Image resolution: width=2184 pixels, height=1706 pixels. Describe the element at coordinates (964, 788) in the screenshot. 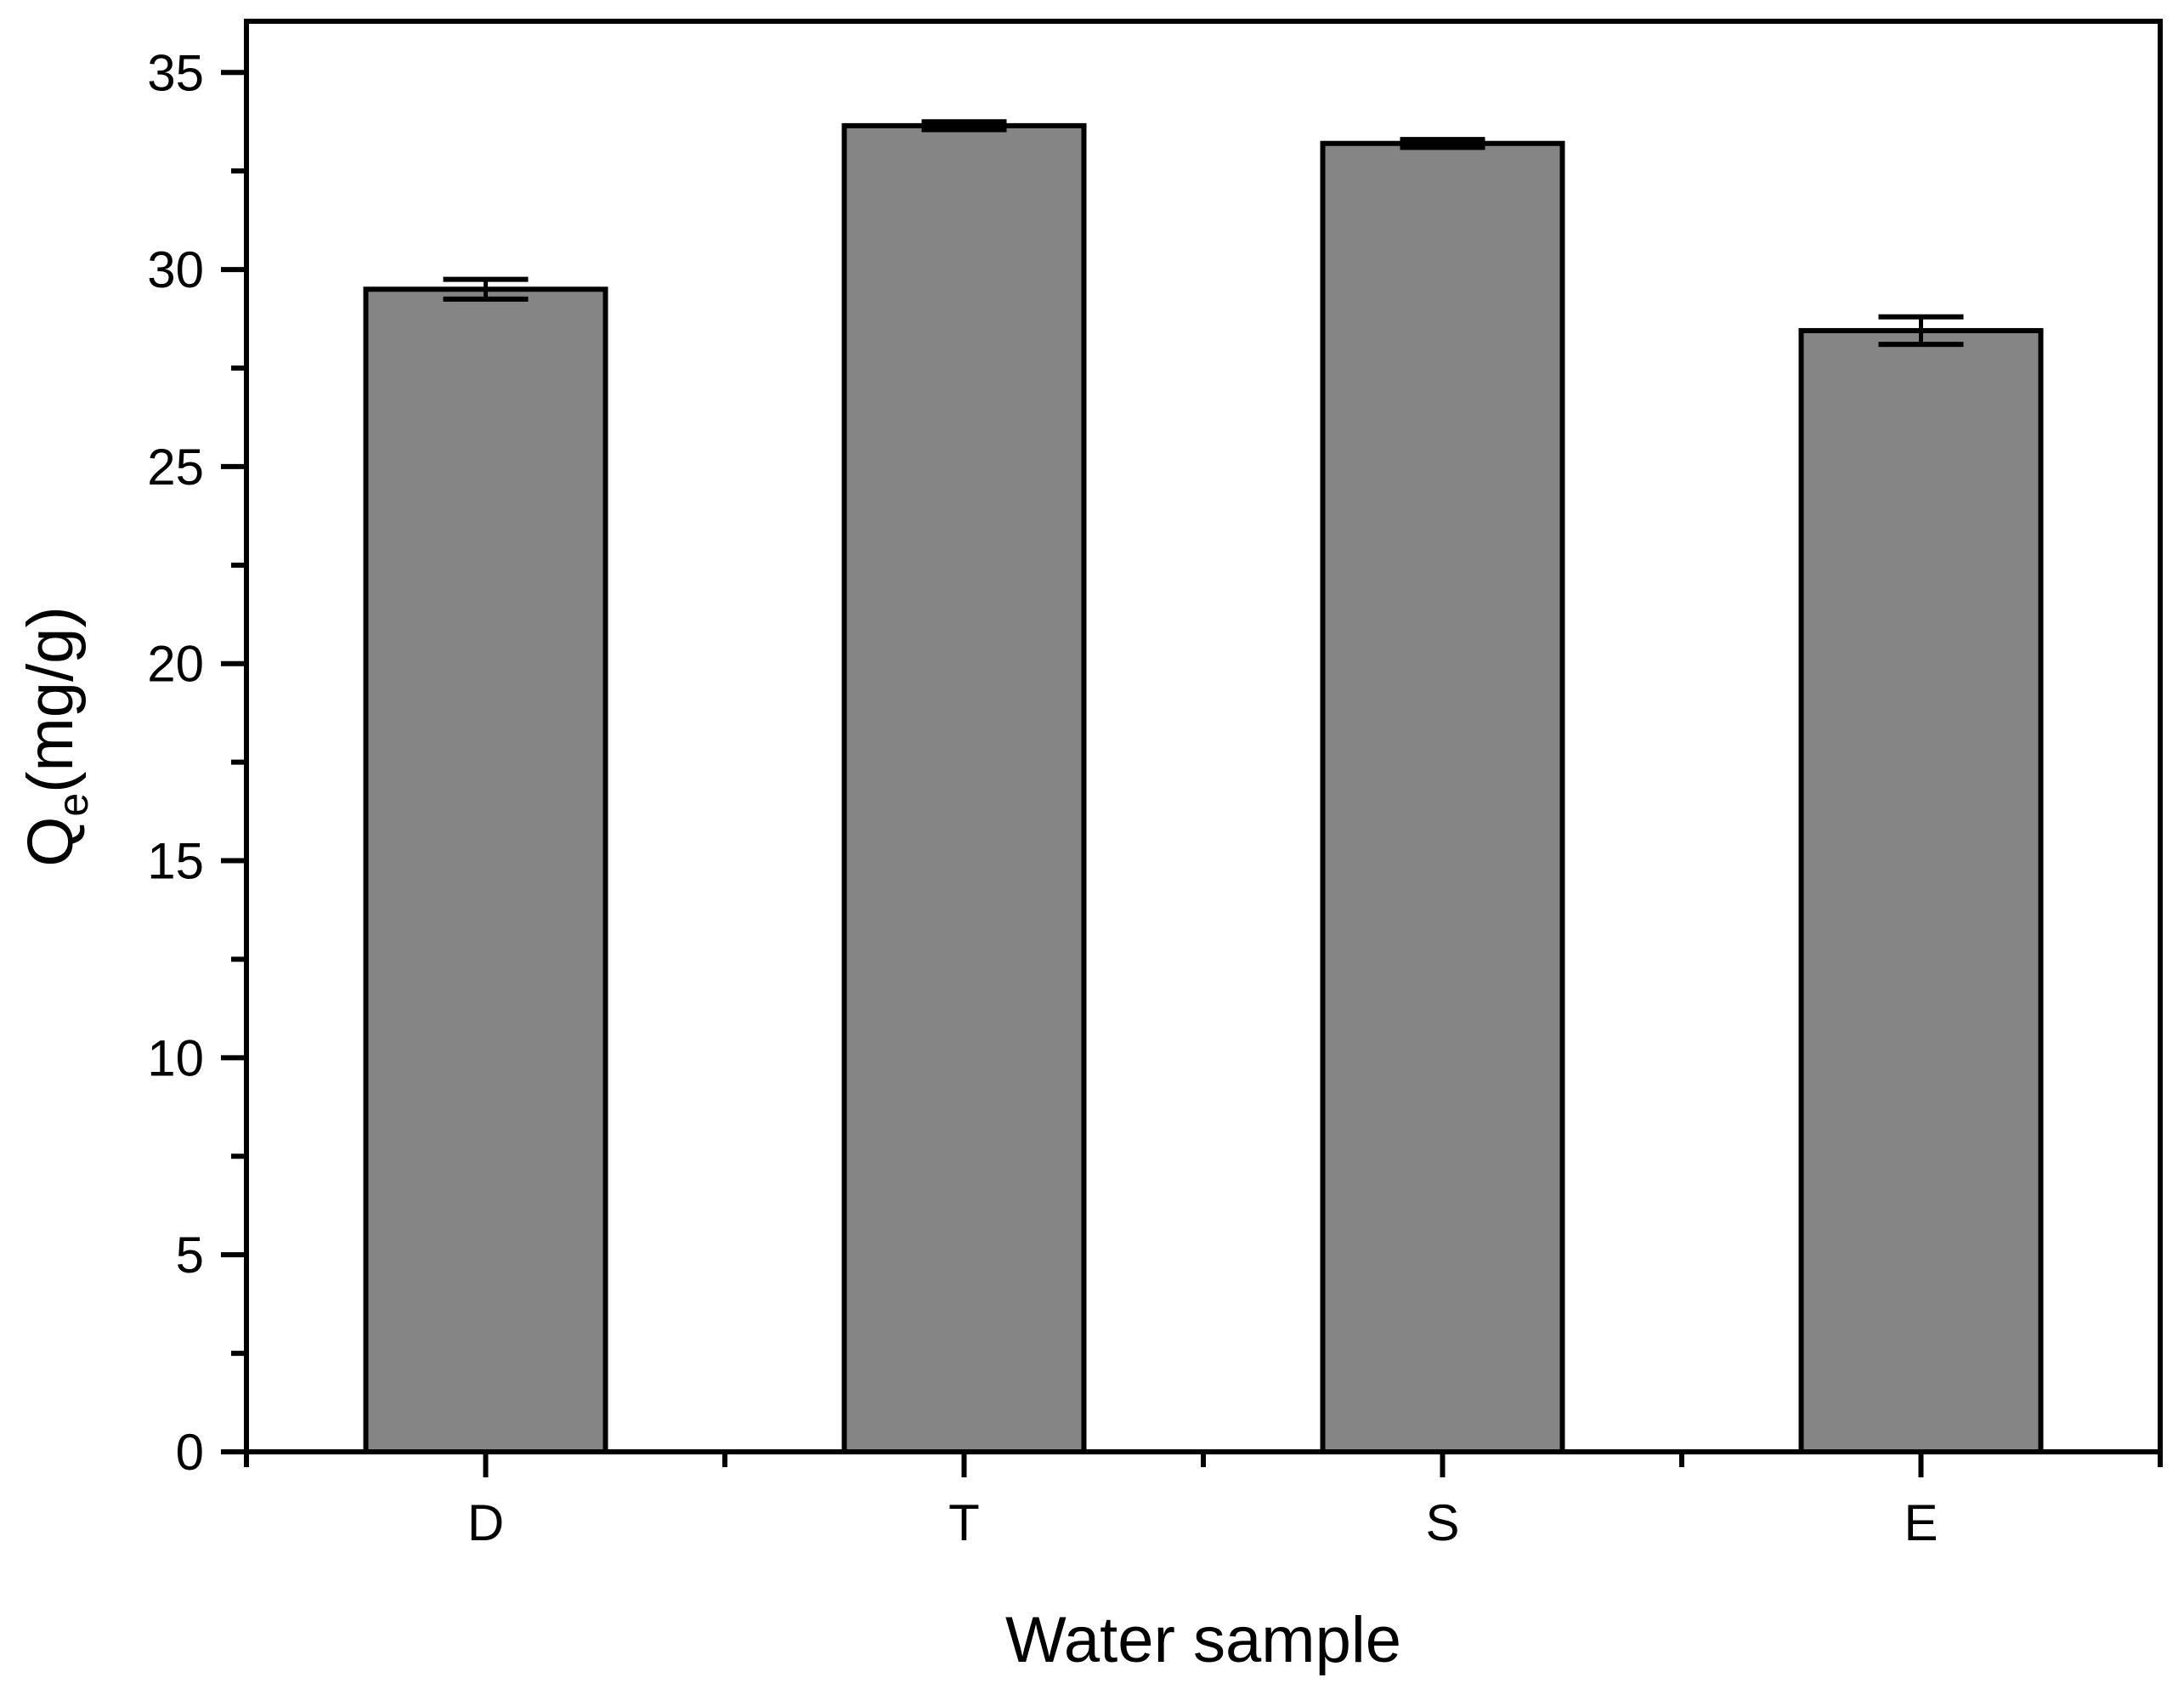

I see `bar-T` at that location.